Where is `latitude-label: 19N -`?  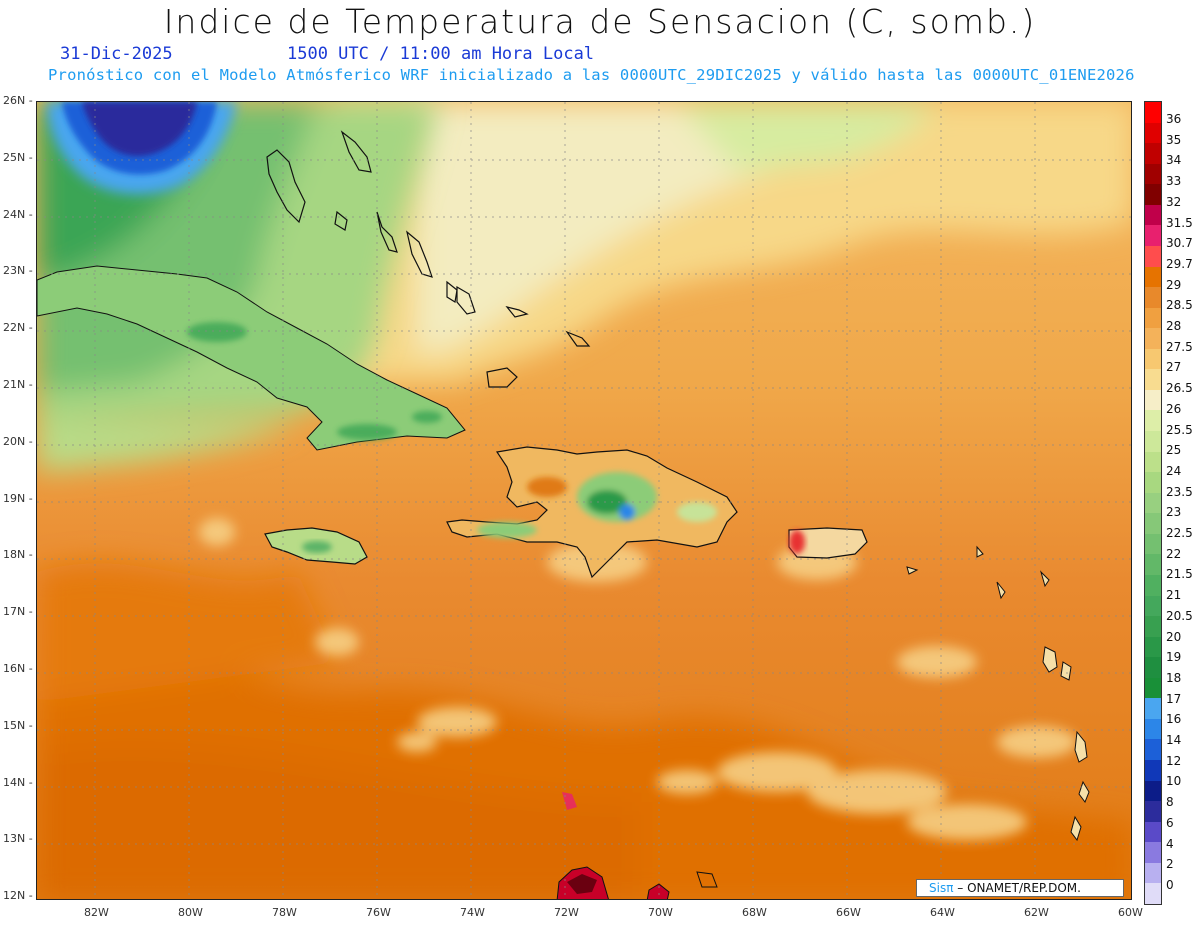
latitude-label: 19N - is located at coordinates (18, 498).